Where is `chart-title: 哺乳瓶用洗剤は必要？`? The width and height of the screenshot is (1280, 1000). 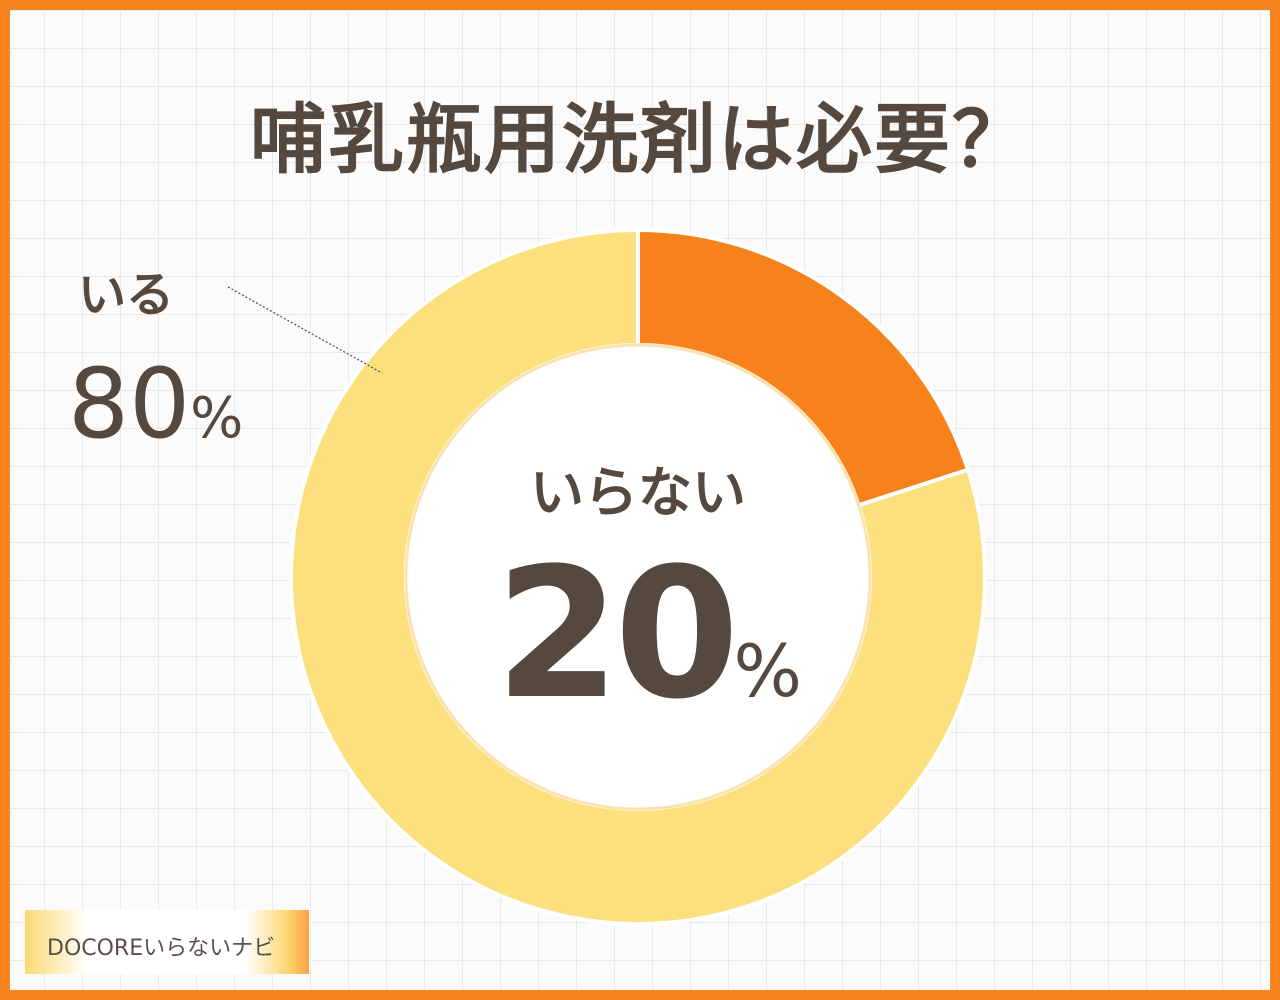 chart-title: 哺乳瓶用洗剤は必要？ is located at coordinates (640, 139).